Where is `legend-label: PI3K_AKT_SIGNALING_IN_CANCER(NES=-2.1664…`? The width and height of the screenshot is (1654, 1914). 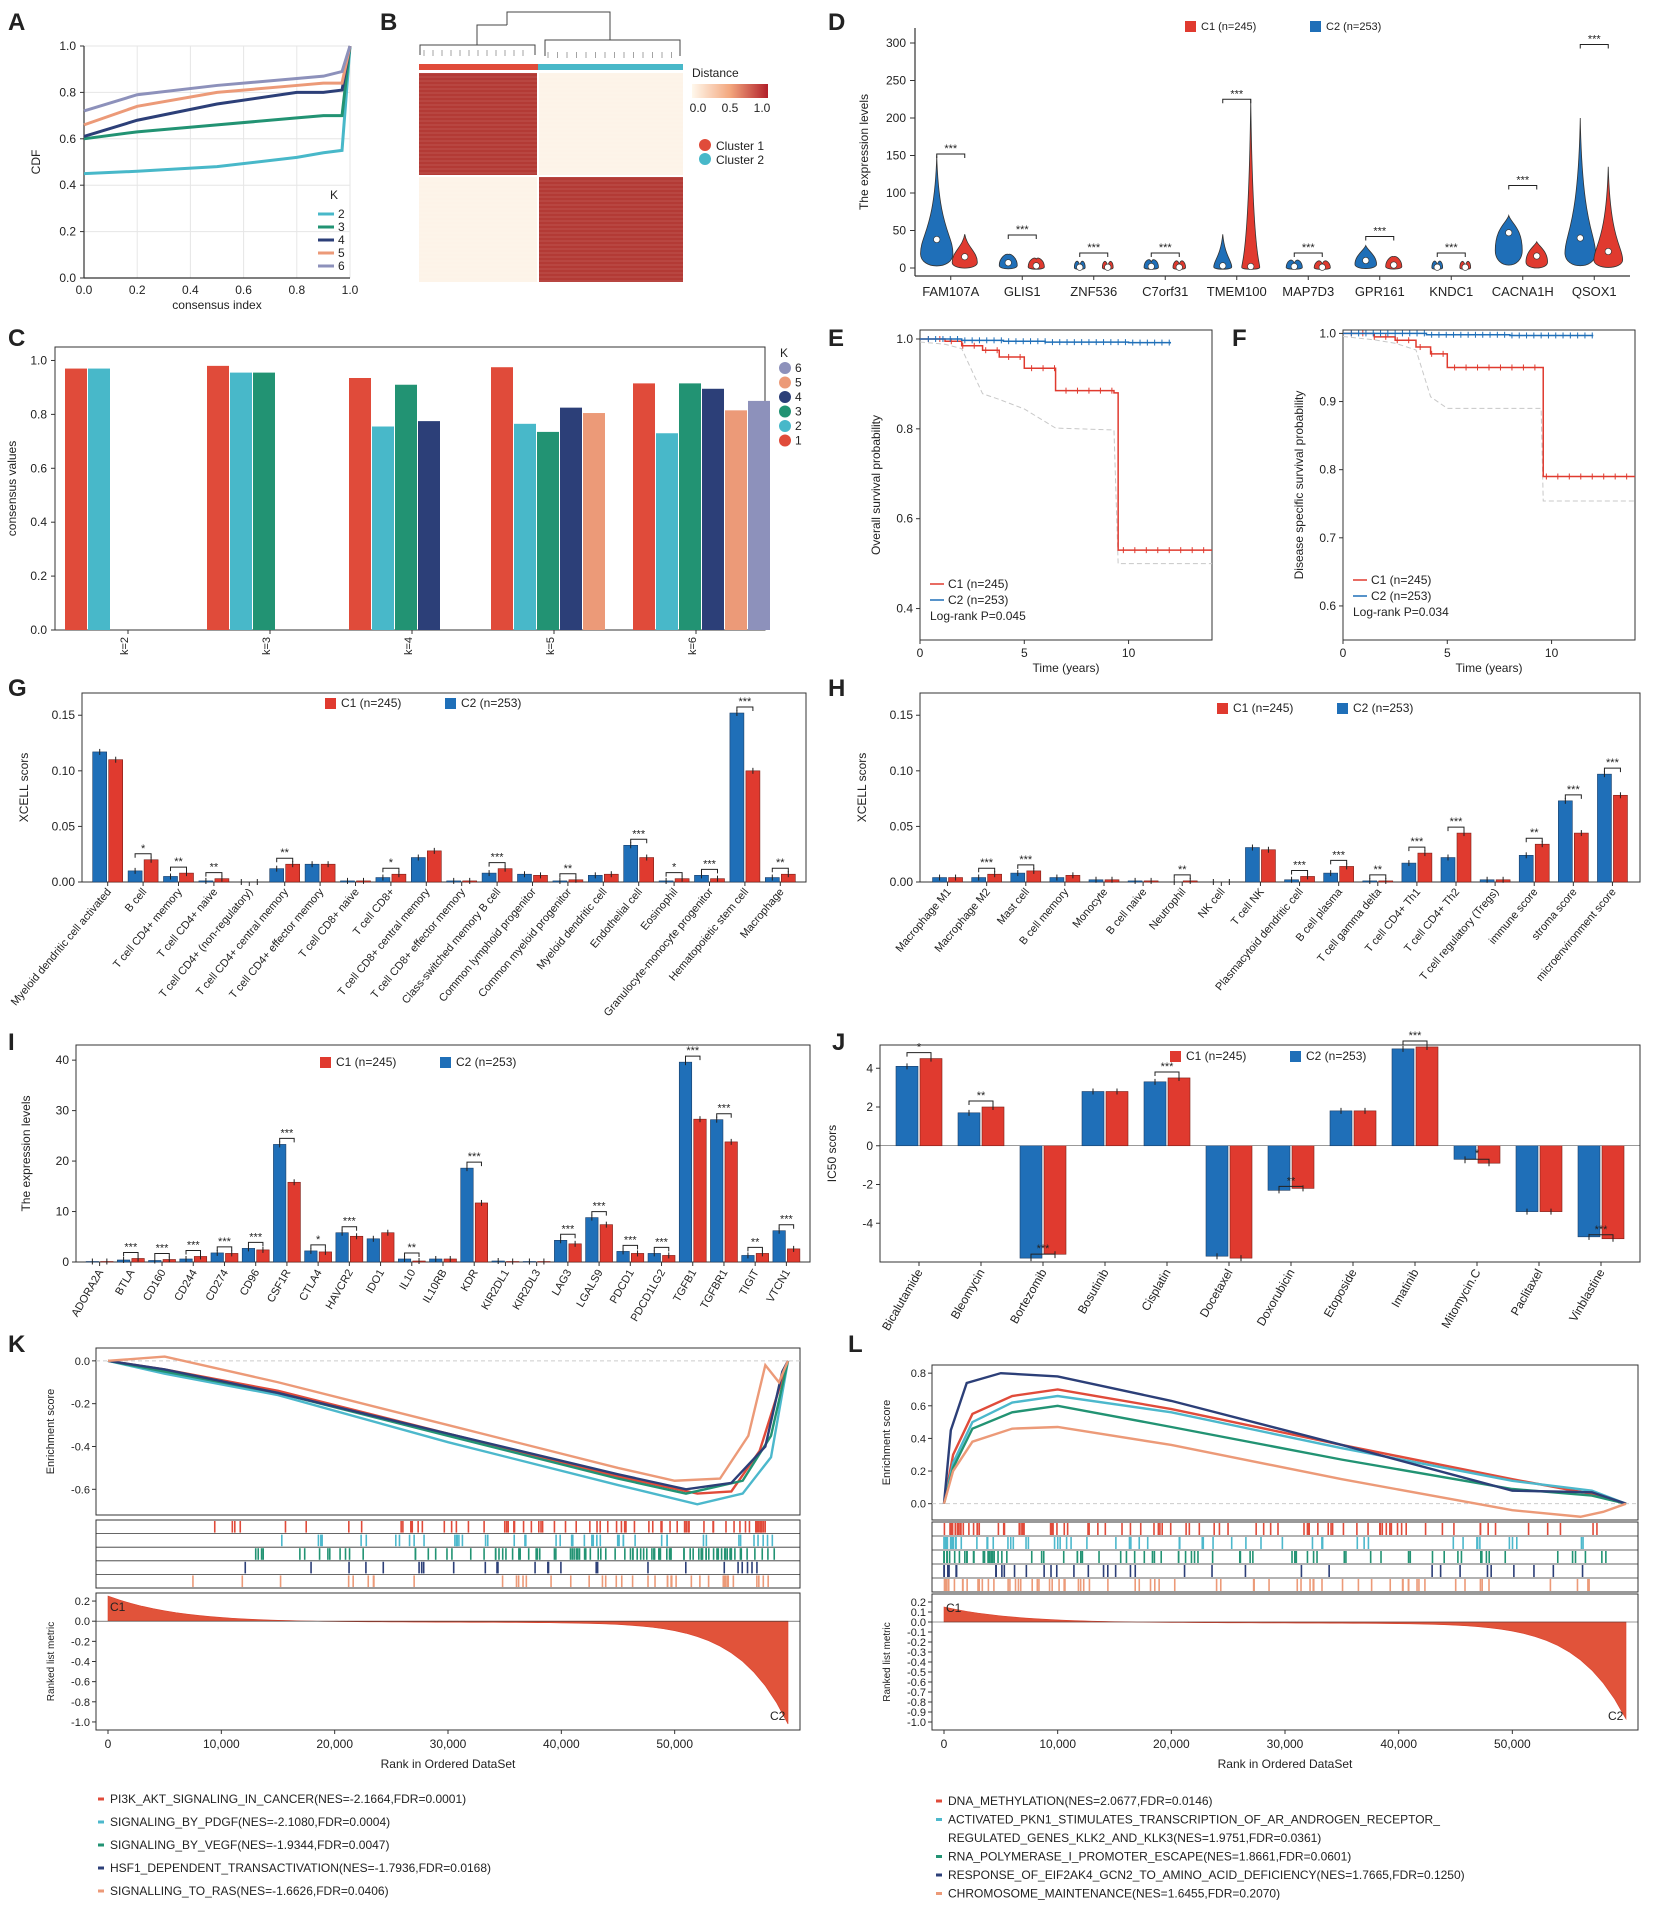 legend-label: PI3K_AKT_SIGNALING_IN_CANCER(NES=-2.1664… is located at coordinates (288, 1799).